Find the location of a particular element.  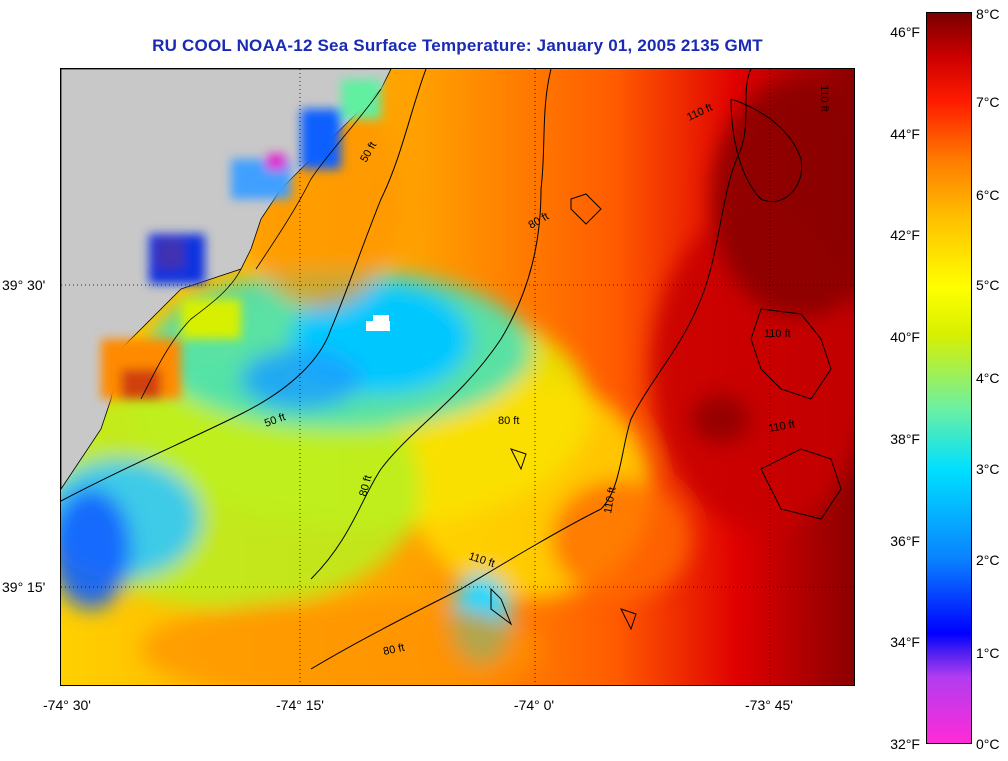

colorbar-c-label: 4°C is located at coordinates (988, 378).